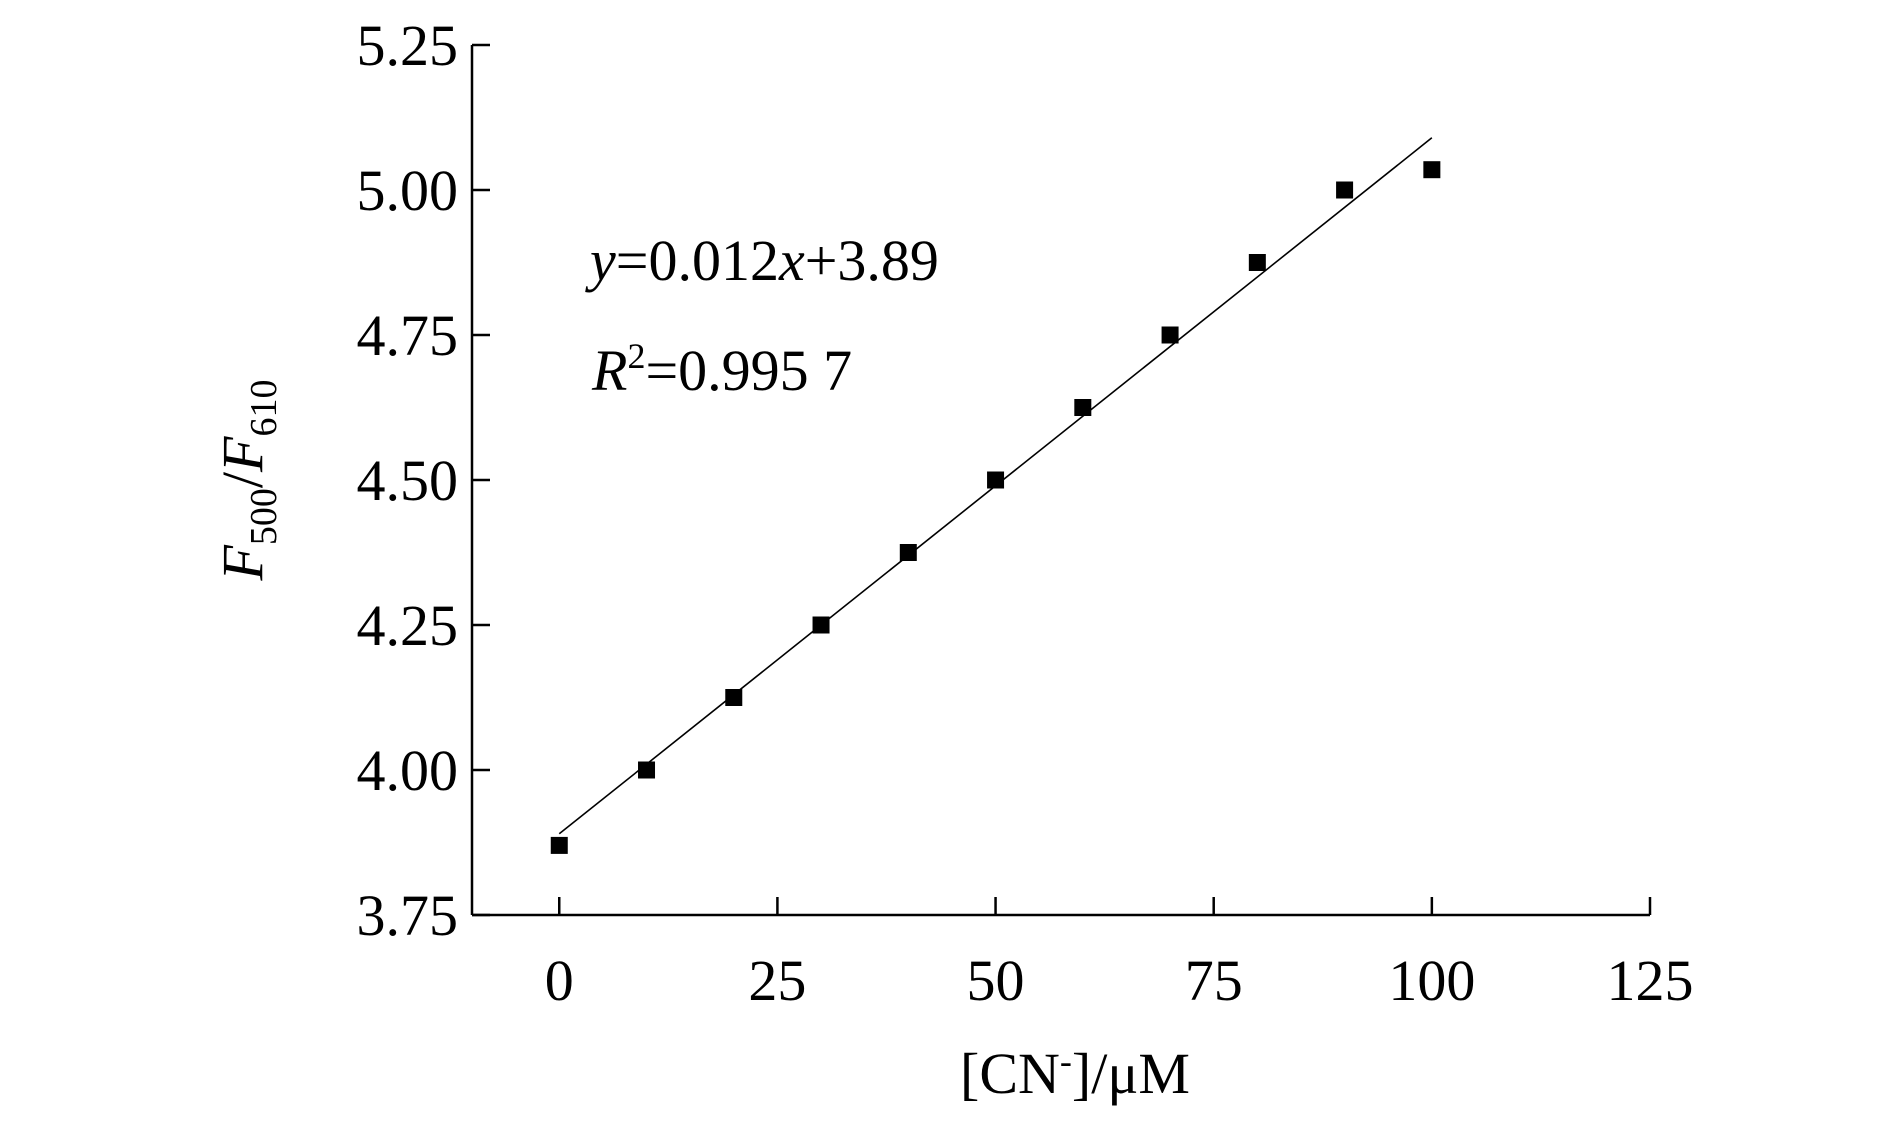  Describe the element at coordinates (408, 335) in the screenshot. I see `y-tick-label: 4.75` at that location.